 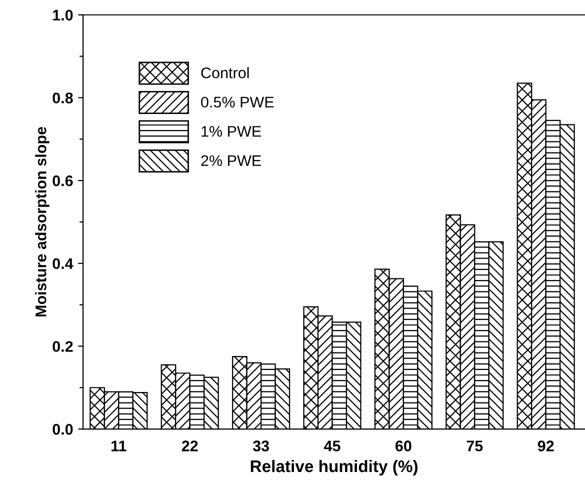 What do you see at coordinates (190, 446) in the screenshot?
I see `x-tick-label: 22` at bounding box center [190, 446].